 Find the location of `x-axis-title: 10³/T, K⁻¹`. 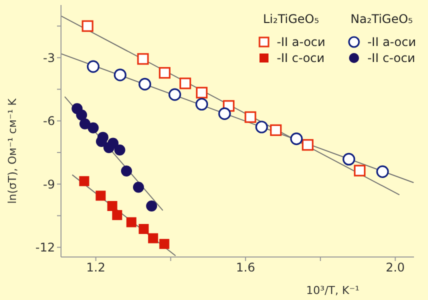

x-axis-title: 10³/T, K⁻¹ is located at coordinates (333, 290).